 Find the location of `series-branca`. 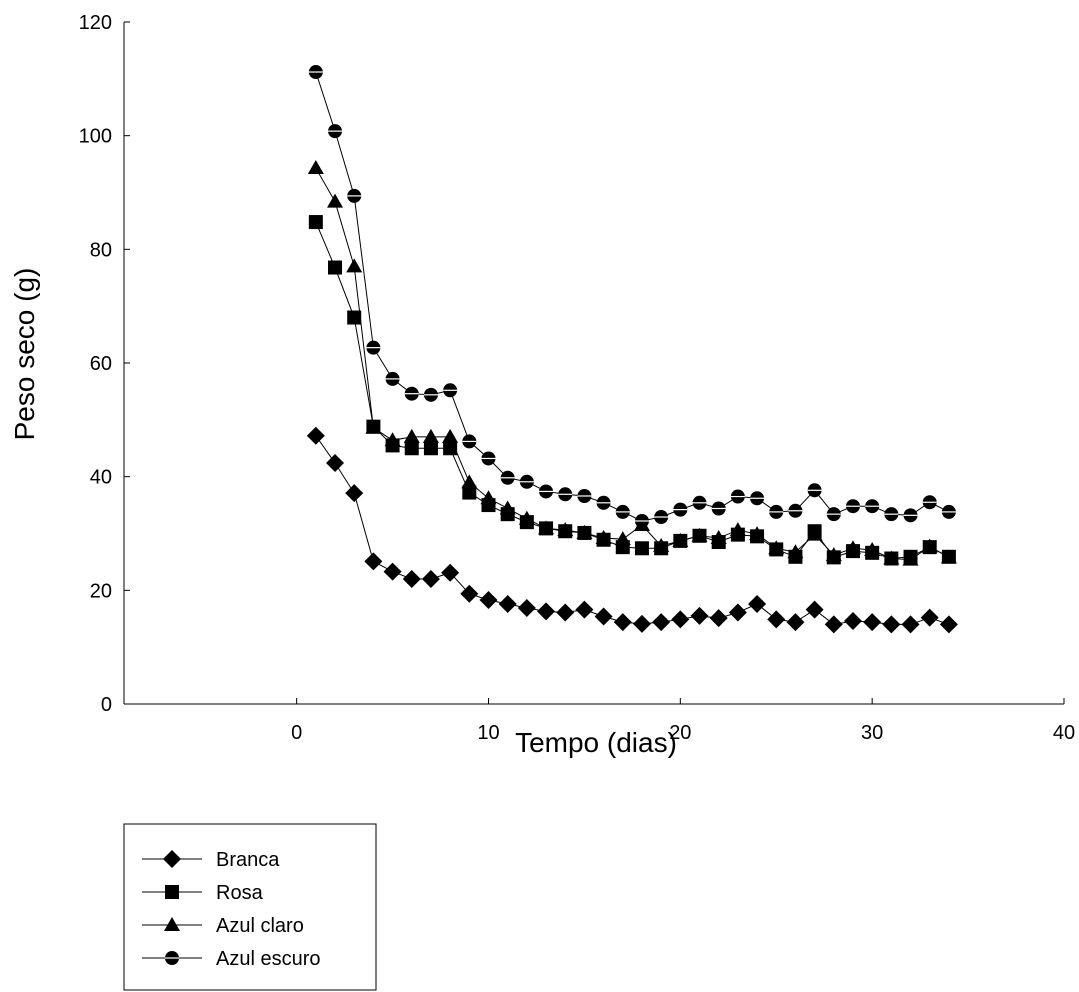

series-branca is located at coordinates (632, 530).